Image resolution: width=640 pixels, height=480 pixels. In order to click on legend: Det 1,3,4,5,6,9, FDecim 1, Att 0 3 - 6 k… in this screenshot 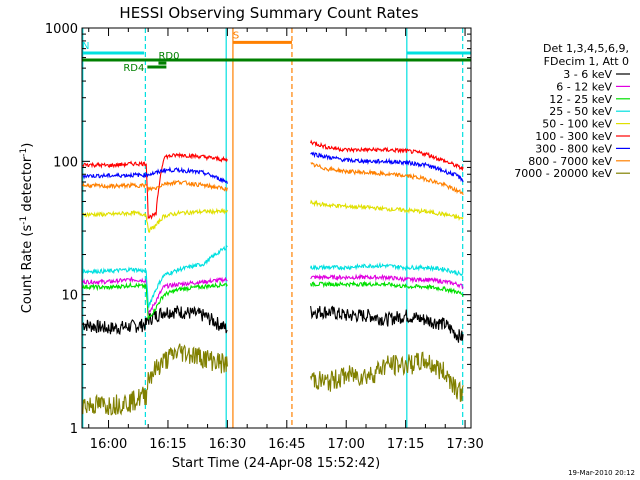, I will do `click(572, 111)`.